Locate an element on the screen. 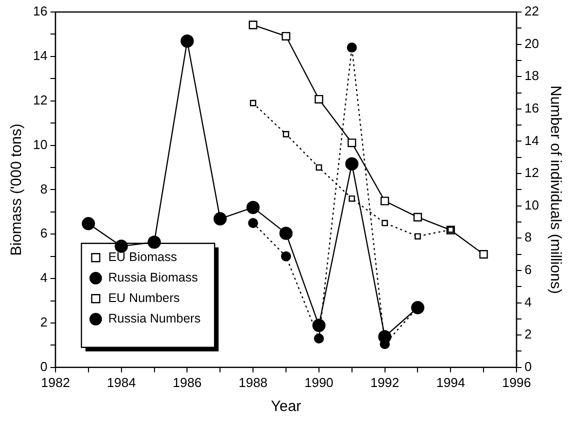  y2-tick-label: 16 is located at coordinates (532, 108).